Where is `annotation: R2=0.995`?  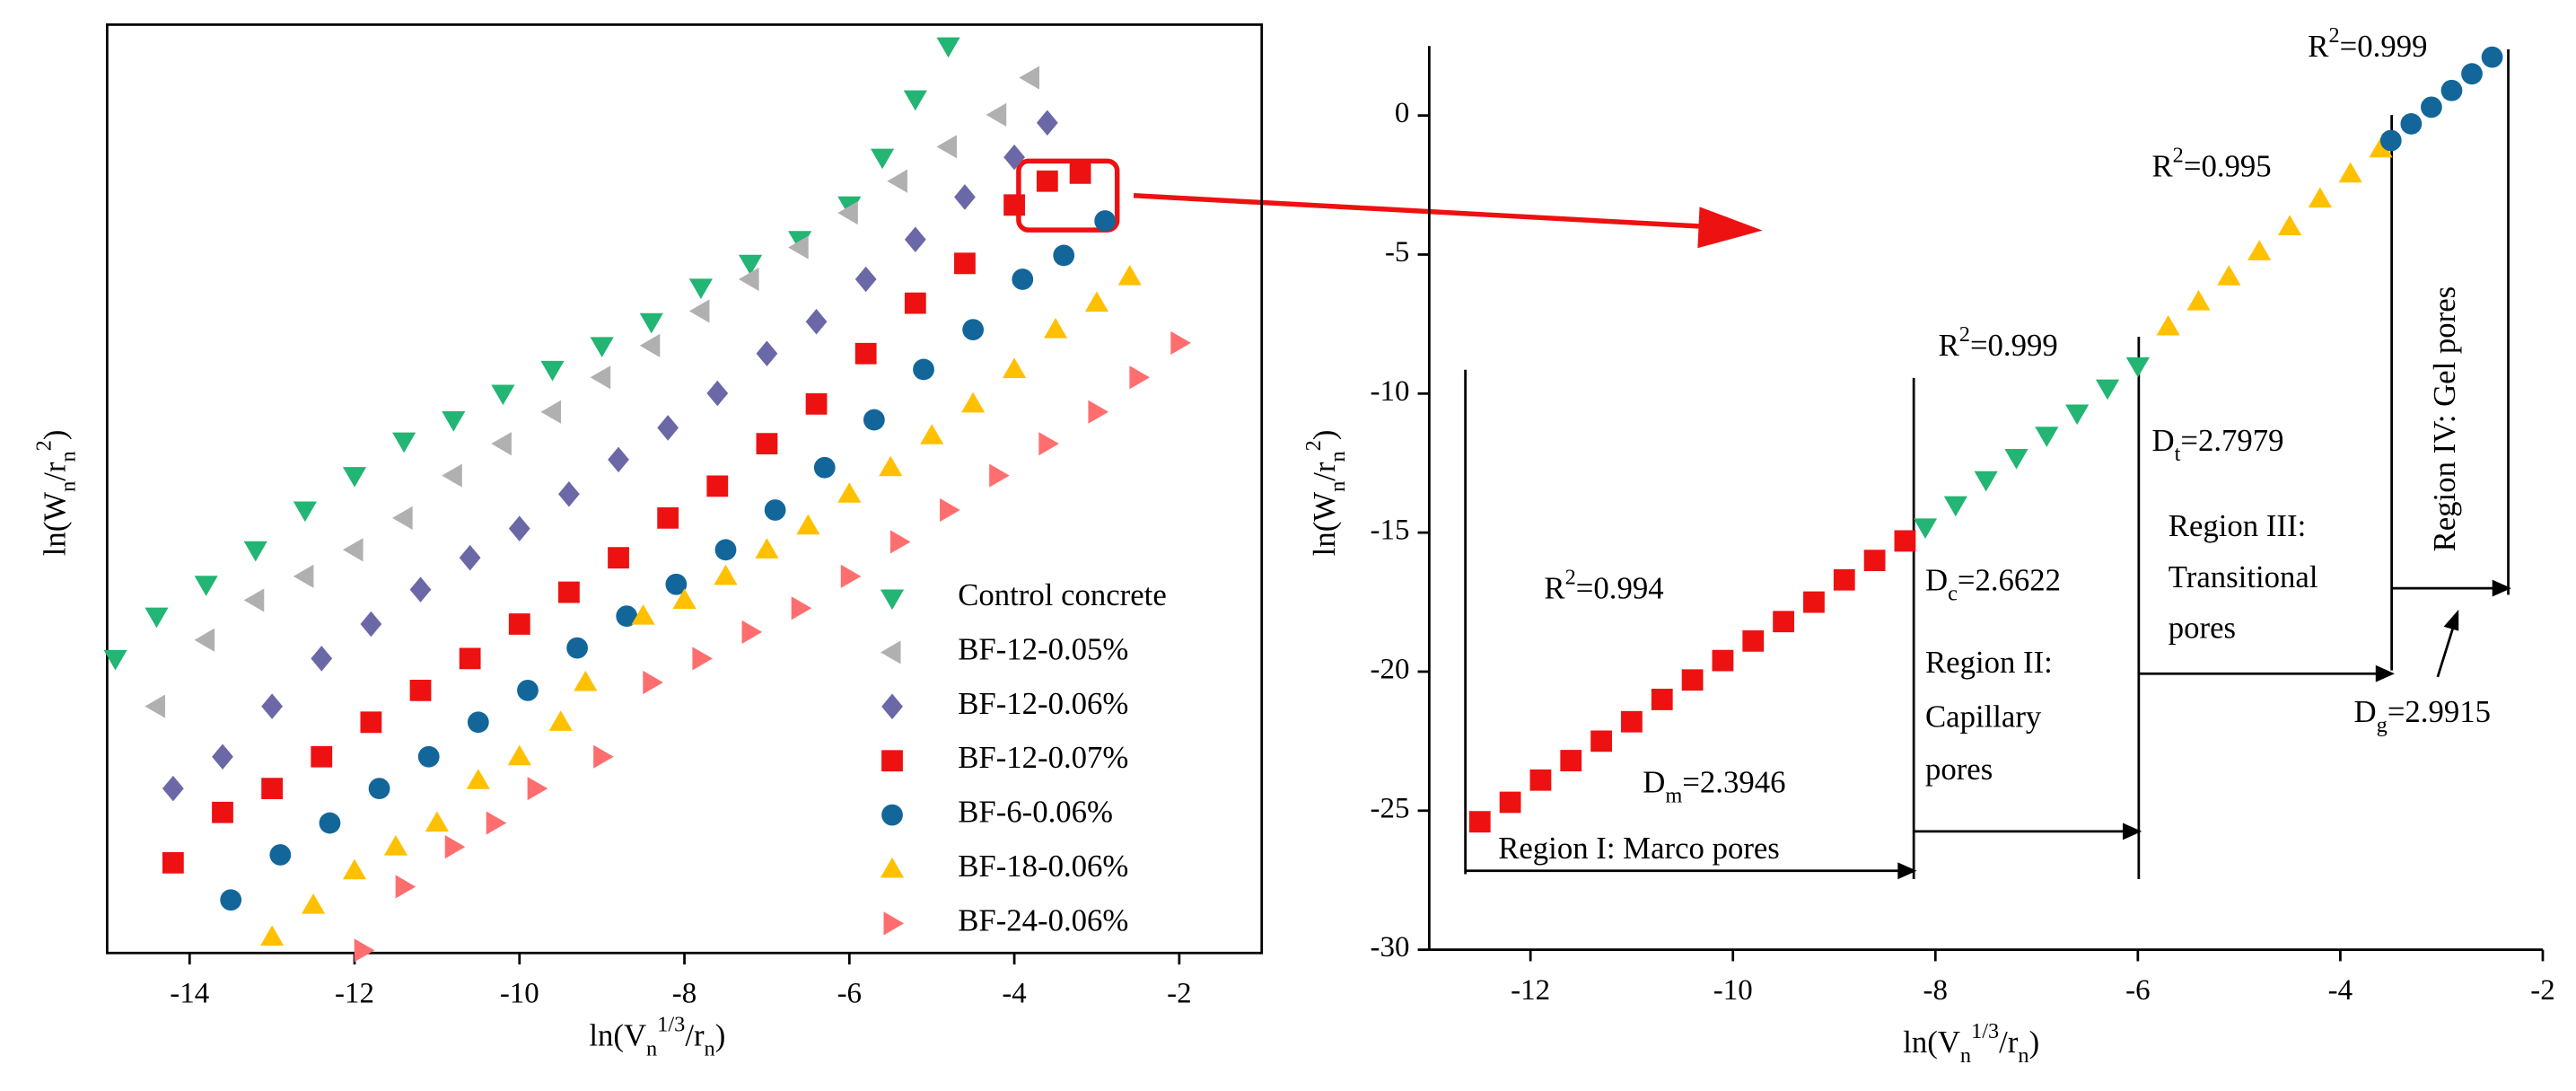 annotation: R2=0.995 is located at coordinates (2211, 164).